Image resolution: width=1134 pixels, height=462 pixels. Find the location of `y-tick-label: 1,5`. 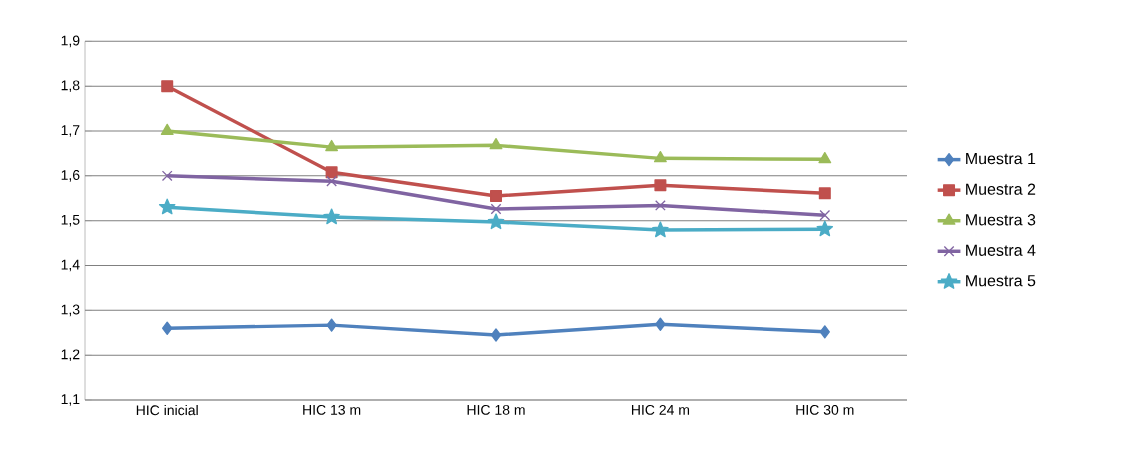

y-tick-label: 1,5 is located at coordinates (70, 220).